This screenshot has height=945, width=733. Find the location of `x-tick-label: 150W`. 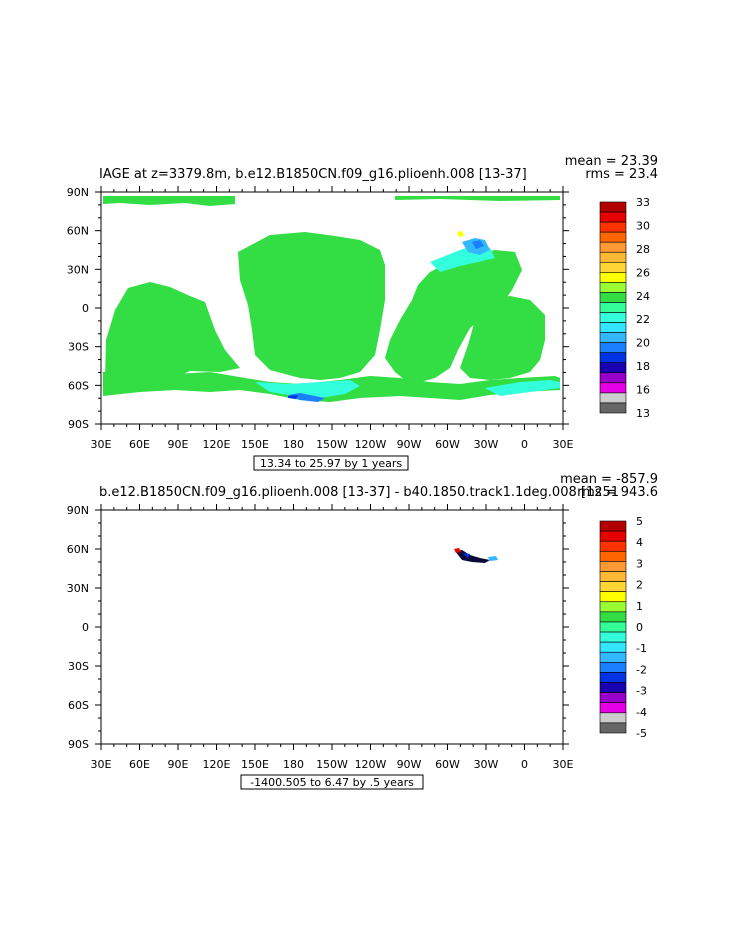

x-tick-label: 150W is located at coordinates (332, 764).